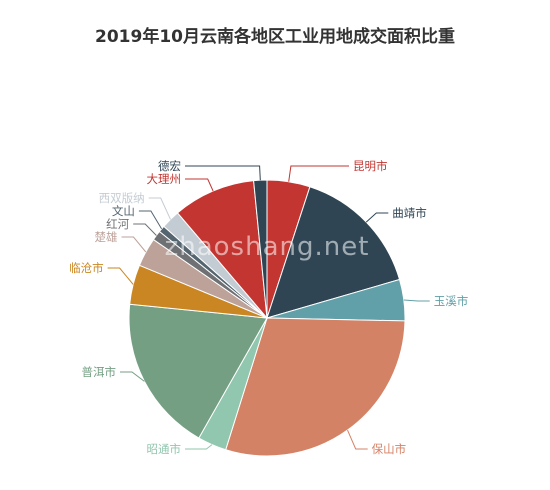 The height and width of the screenshot is (490, 550). I want to click on slice-label-2: 曲靖市, so click(409, 213).